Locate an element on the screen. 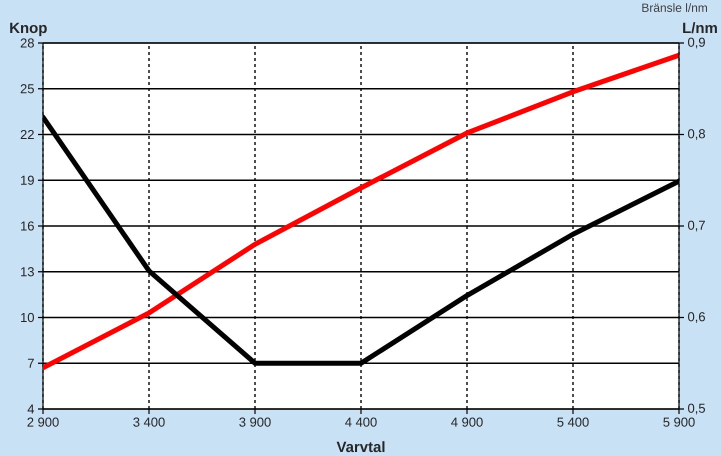  y-tick-label: 22 is located at coordinates (27, 135).